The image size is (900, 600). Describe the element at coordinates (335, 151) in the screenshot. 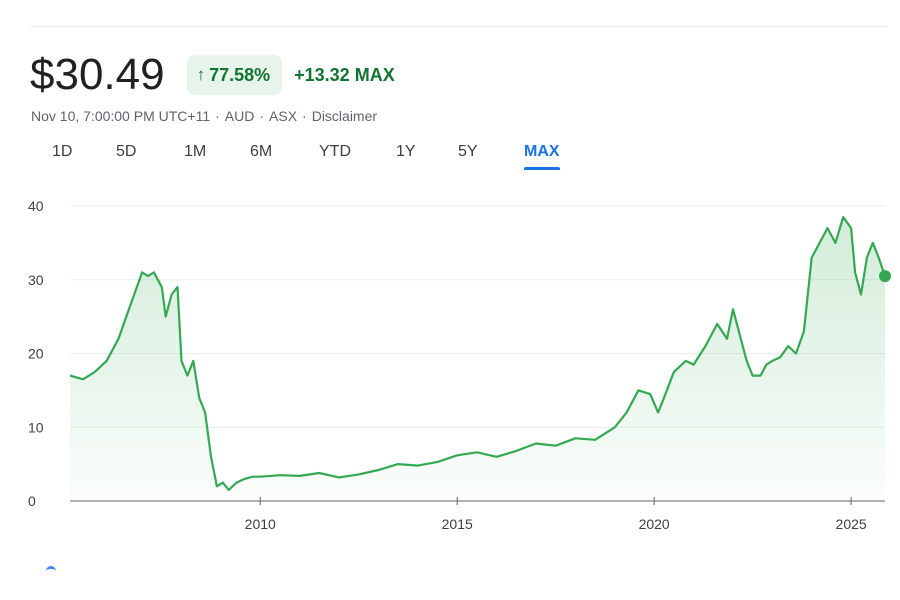

I see `tab-ytd: YTD` at that location.